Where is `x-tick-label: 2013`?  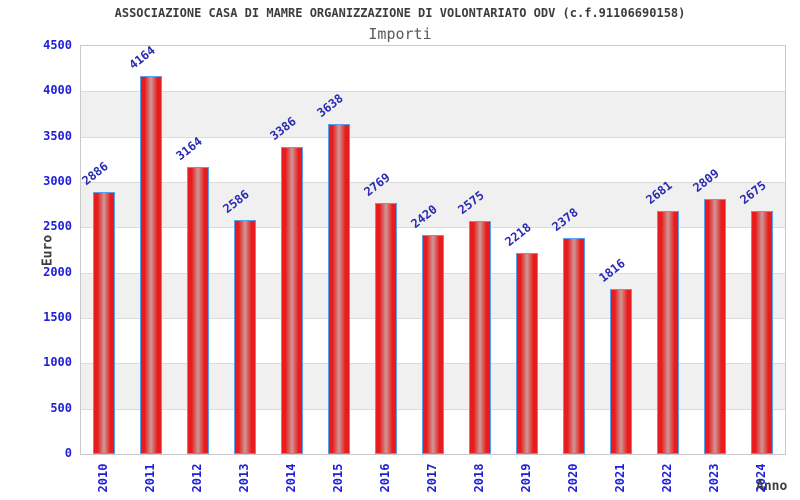
x-tick-label: 2013 is located at coordinates (244, 478).